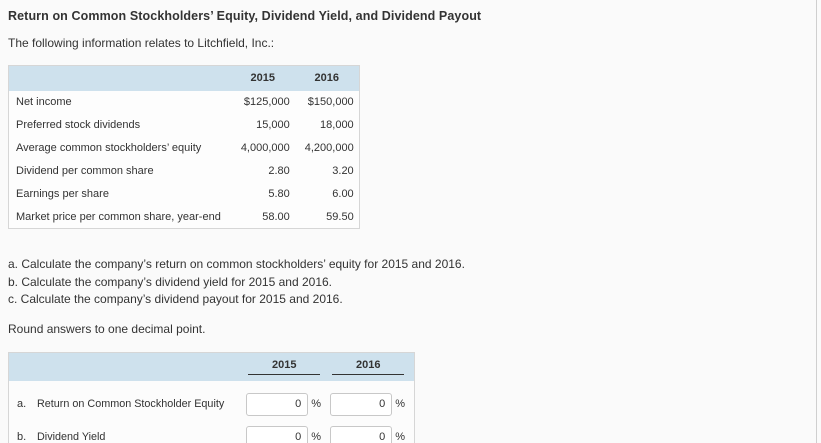 The height and width of the screenshot is (443, 821). Describe the element at coordinates (816, 221) in the screenshot. I see `frame-right-border` at that location.